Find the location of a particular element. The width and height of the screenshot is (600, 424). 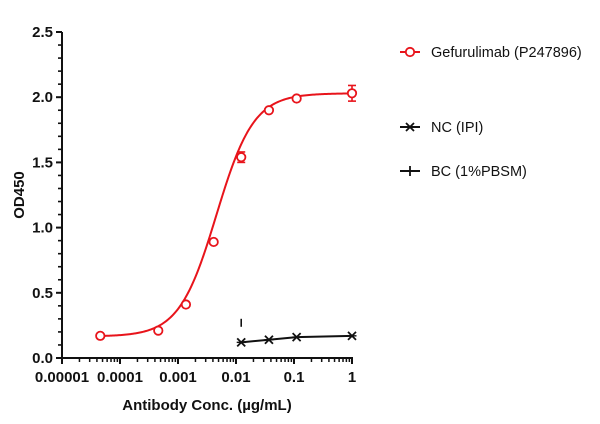

x-tick-label: 1 is located at coordinates (352, 377).